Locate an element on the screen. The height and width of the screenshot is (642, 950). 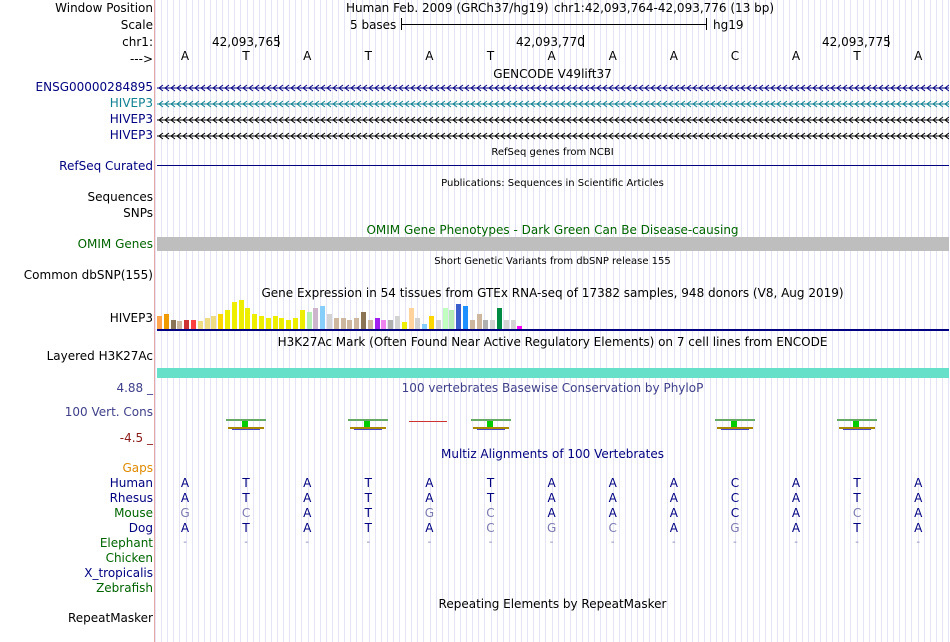
track-label-refseq: RefSeq Curated is located at coordinates (106, 166).